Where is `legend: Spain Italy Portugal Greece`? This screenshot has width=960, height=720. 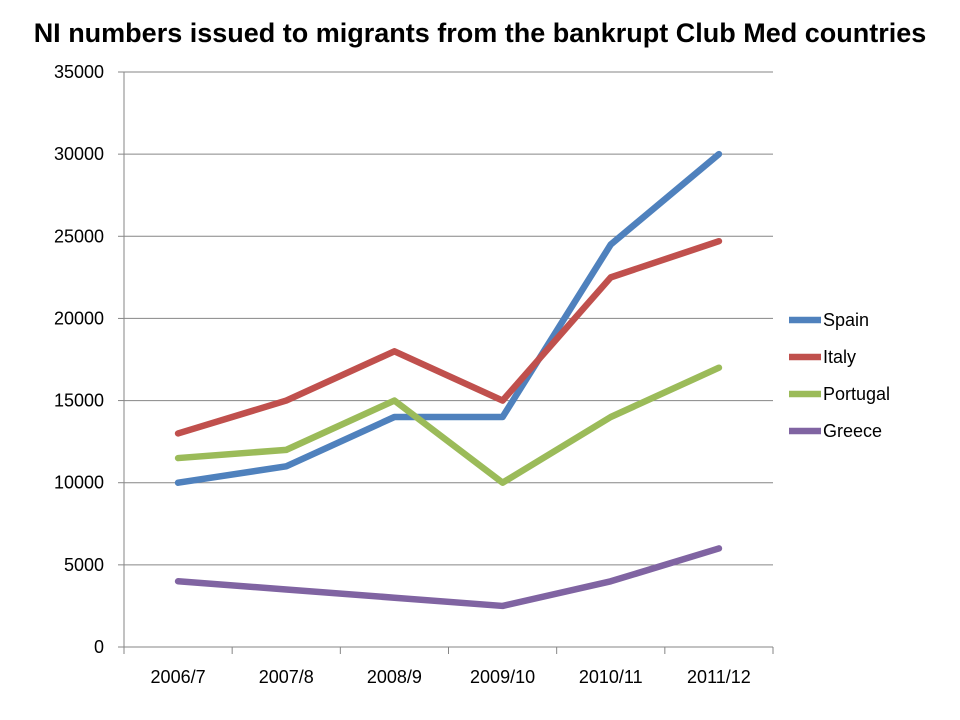
legend: Spain Italy Portugal Greece is located at coordinates (839, 375).